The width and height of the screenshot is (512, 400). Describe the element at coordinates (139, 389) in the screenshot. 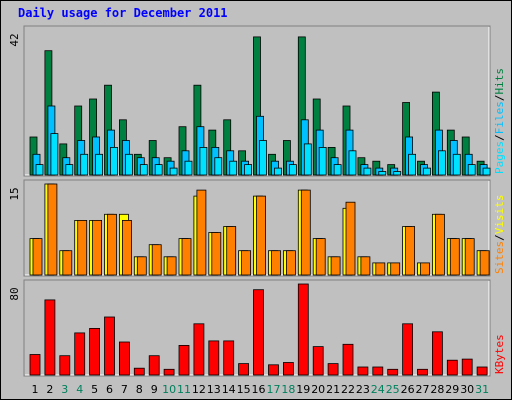

I see `x-tick-8: 8` at that location.